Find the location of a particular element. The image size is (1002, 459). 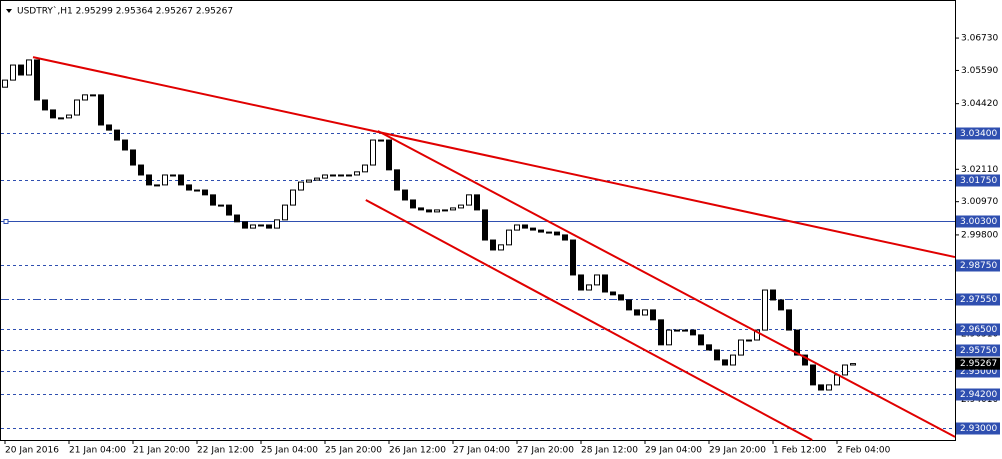

y-tick-label: 3.05590 is located at coordinates (979, 71).